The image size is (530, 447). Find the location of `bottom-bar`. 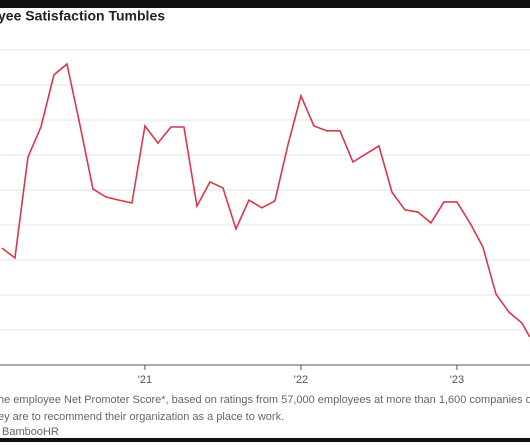

bottom-bar is located at coordinates (265, 440).